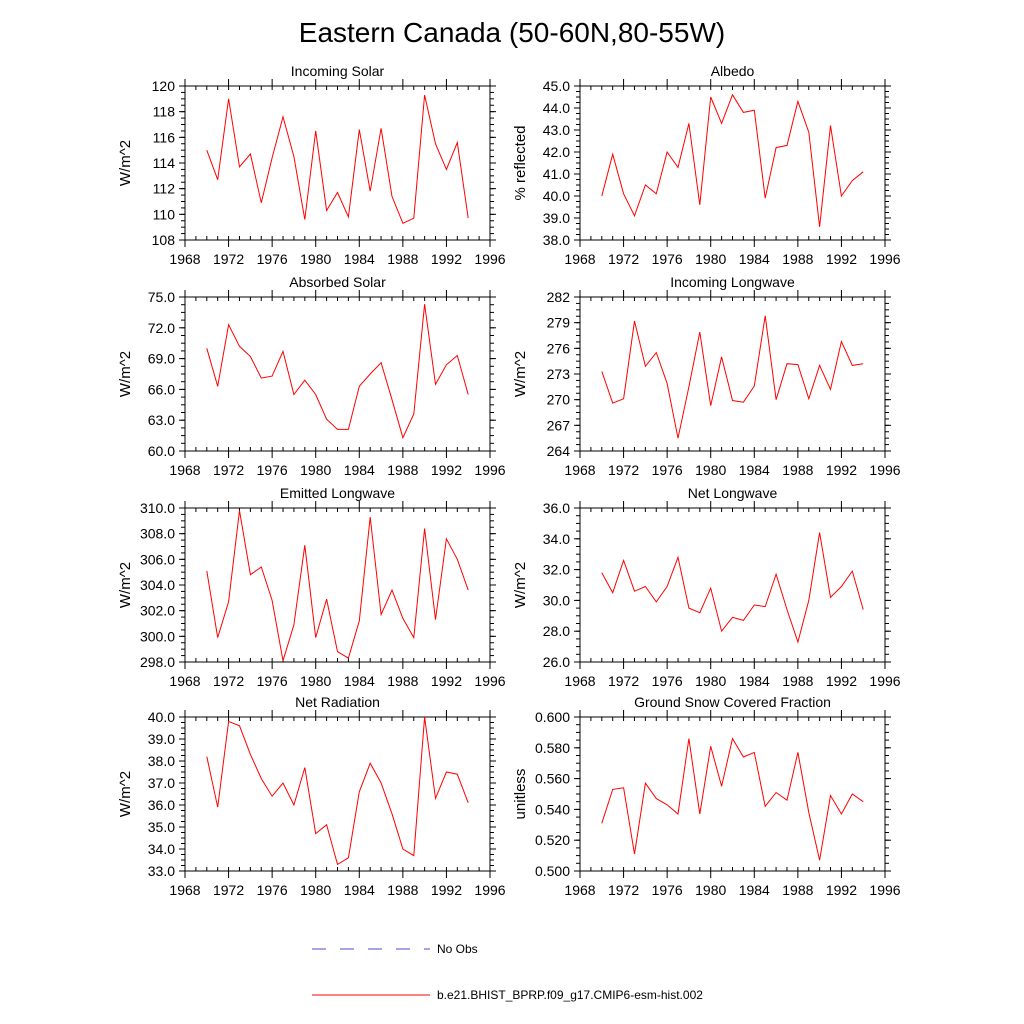  Describe the element at coordinates (733, 493) in the screenshot. I see `panel-title: Net Longwave` at that location.